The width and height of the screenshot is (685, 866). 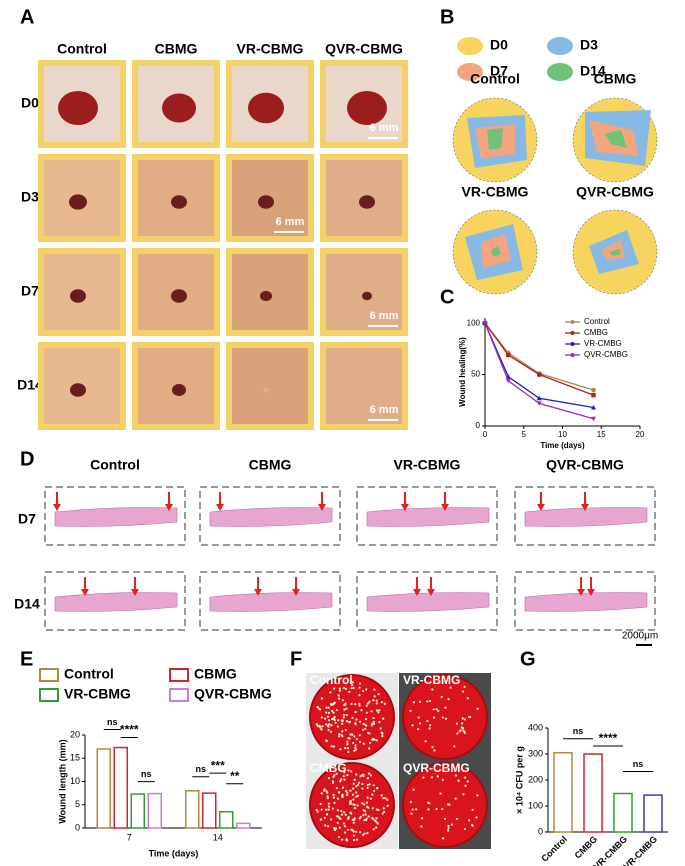 What do you see at coordinates (539, 371) in the screenshot?
I see `line` at bounding box center [539, 371].